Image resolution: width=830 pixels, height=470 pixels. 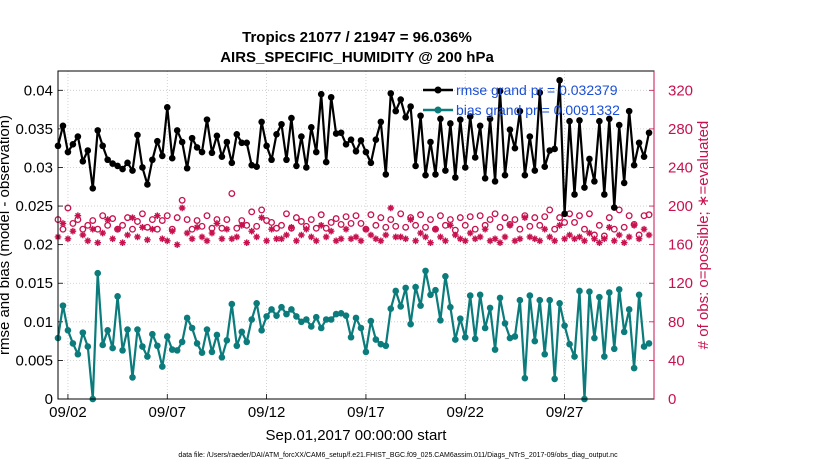 I want to click on right-y-axis-label: # of obs: o=possible; ∗=evaluated, so click(x=703, y=235).